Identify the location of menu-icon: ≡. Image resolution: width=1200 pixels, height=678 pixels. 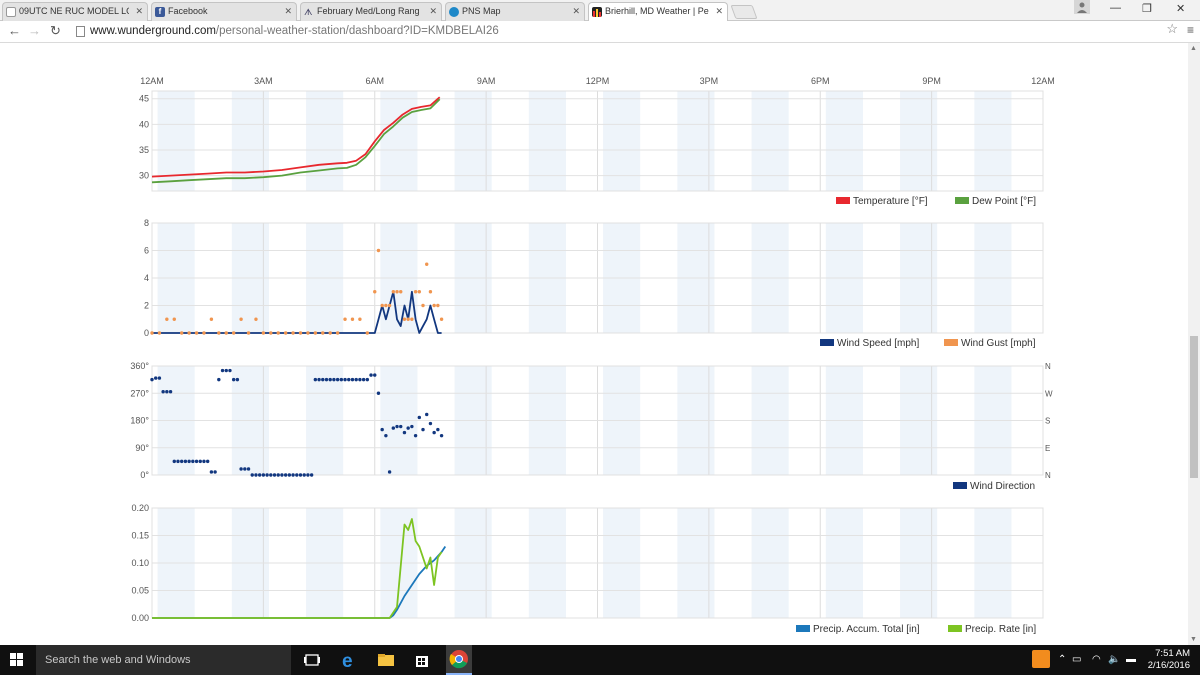
(1190, 30).